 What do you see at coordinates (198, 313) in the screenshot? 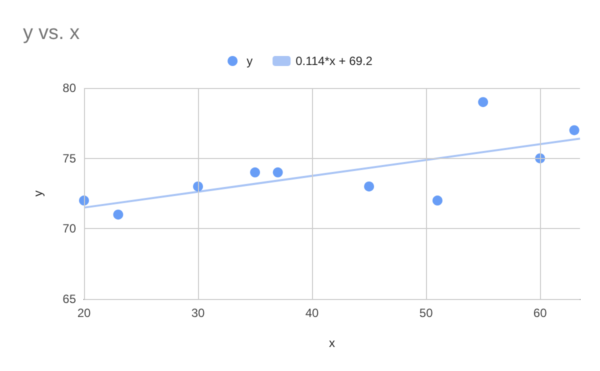
I see `x-tick-label: 30` at bounding box center [198, 313].